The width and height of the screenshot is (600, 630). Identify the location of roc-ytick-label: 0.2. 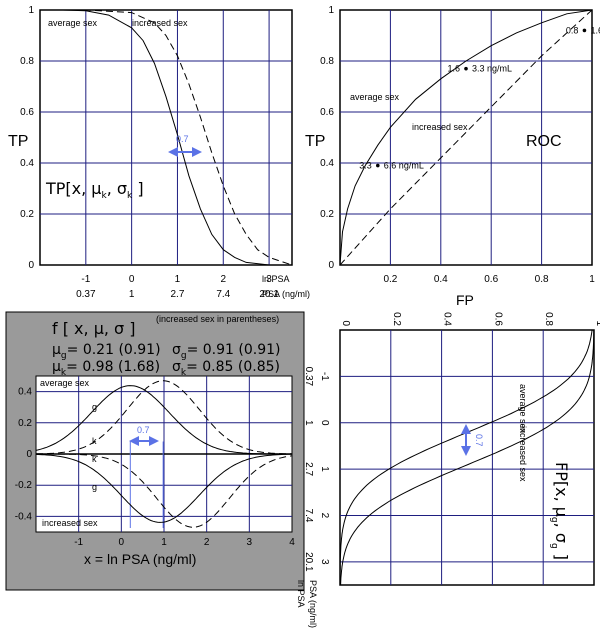
(327, 214).